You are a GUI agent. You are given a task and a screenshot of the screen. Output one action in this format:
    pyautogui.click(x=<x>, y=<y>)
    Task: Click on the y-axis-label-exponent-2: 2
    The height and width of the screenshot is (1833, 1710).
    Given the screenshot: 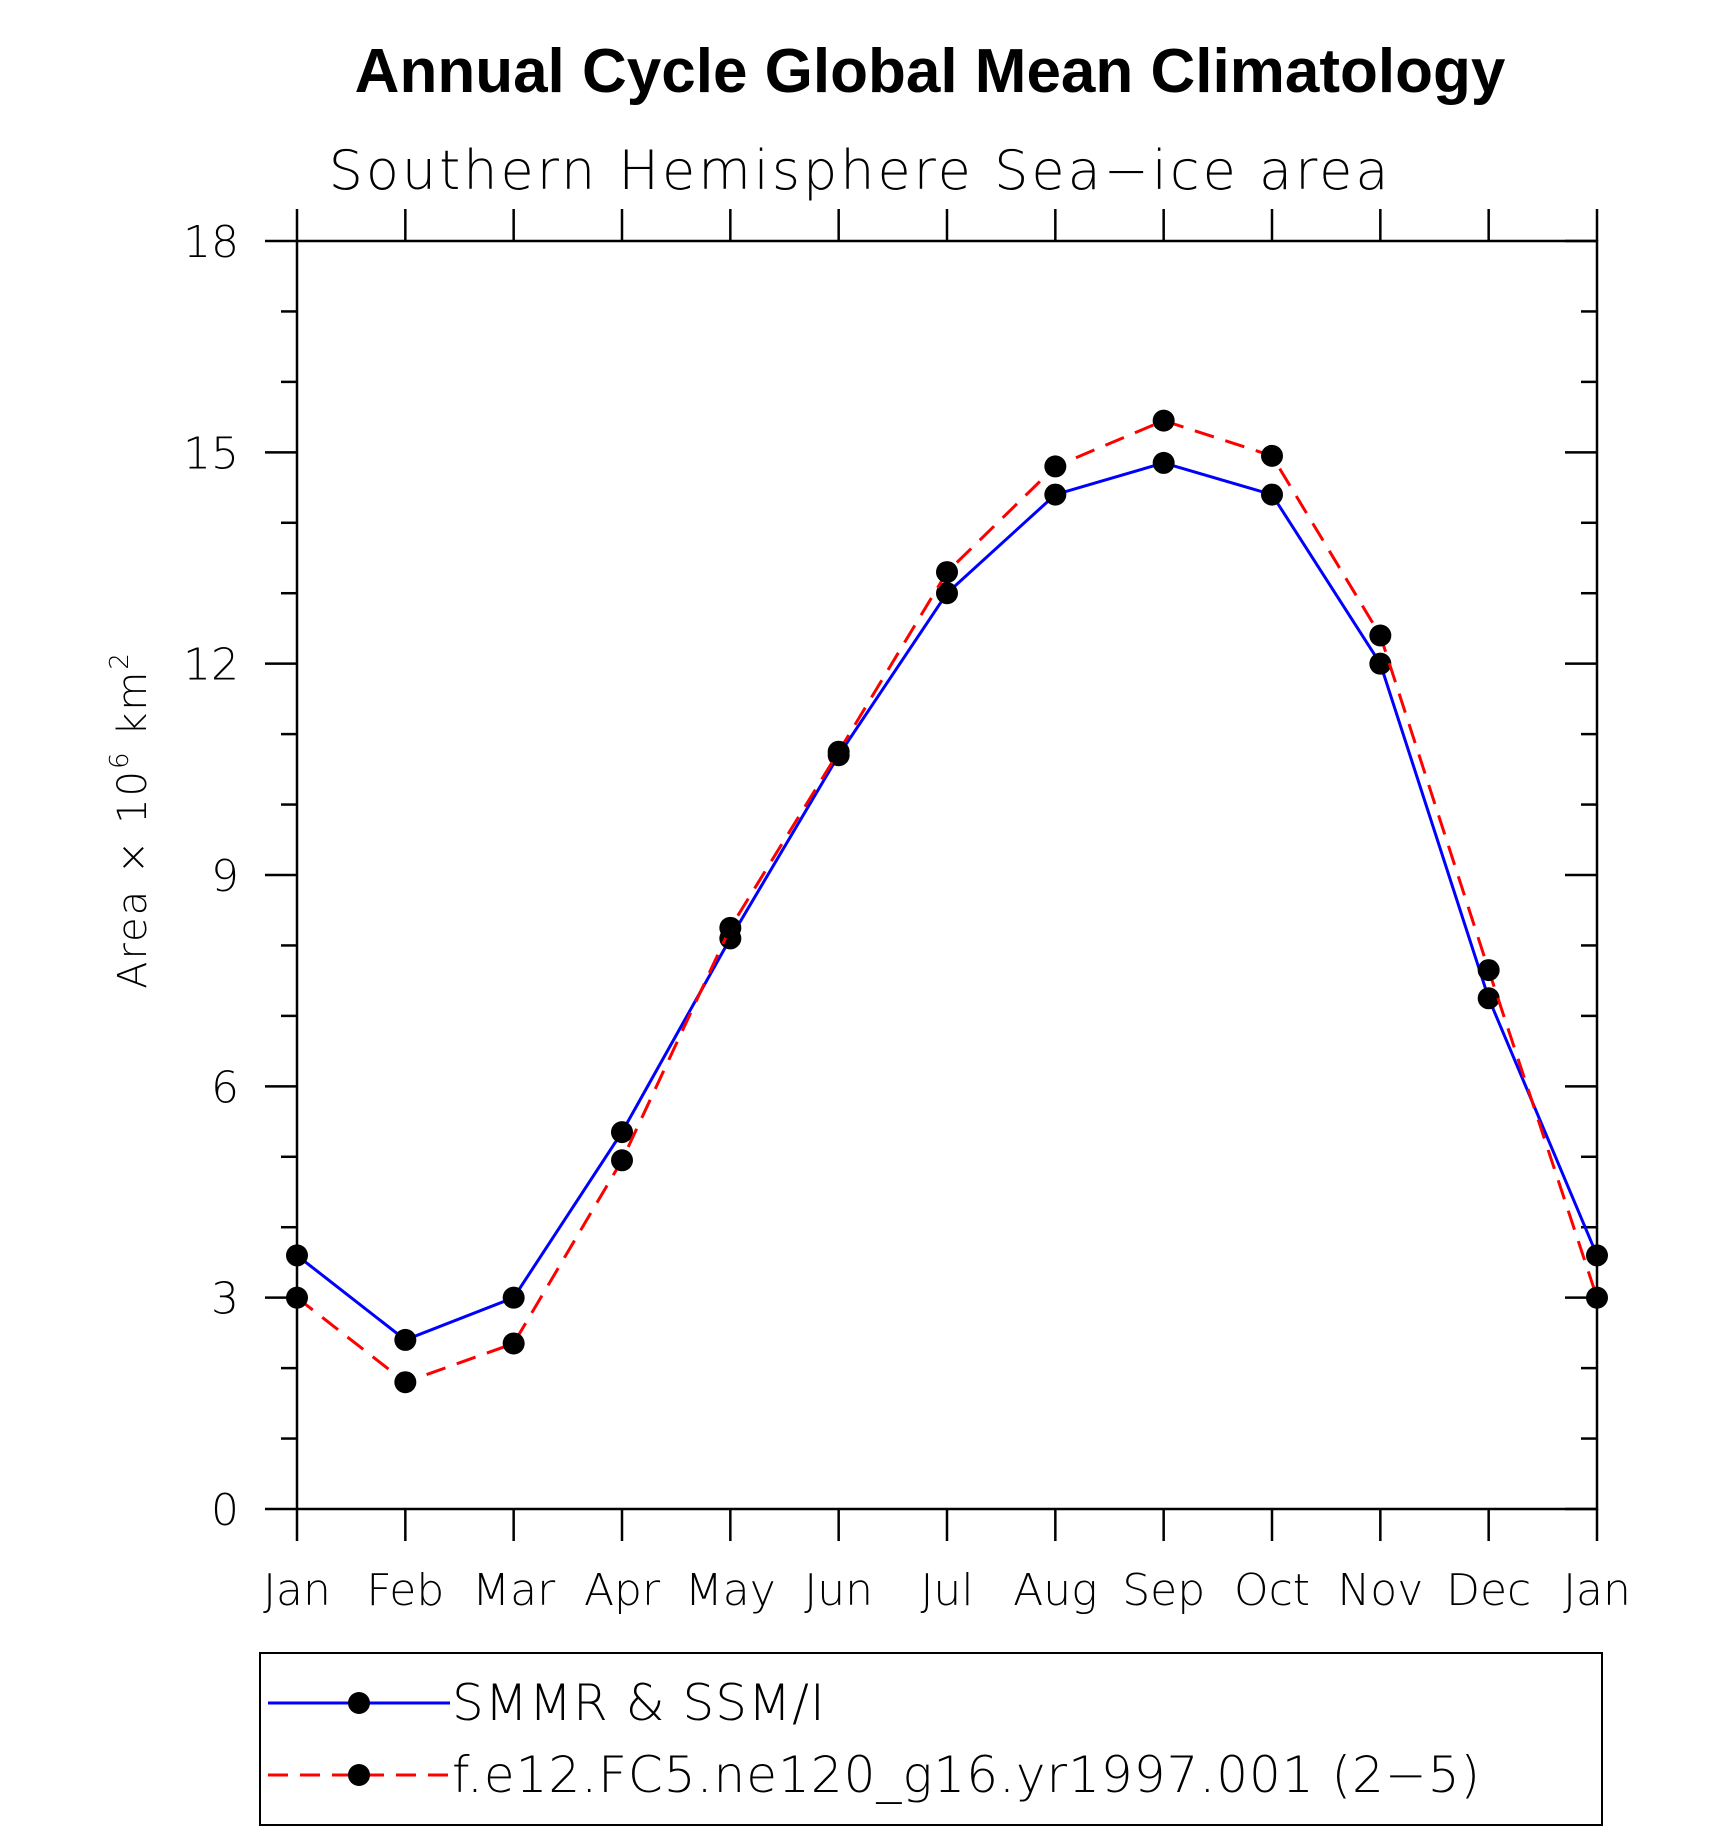 What is the action you would take?
    pyautogui.click(x=120, y=660)
    